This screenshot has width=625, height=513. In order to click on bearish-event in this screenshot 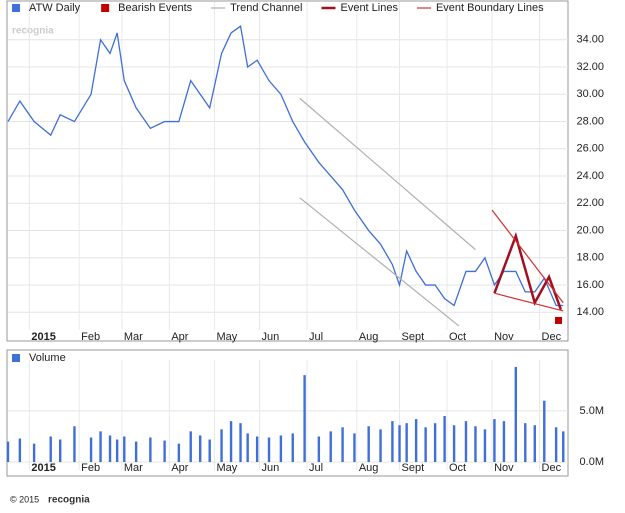, I will do `click(559, 320)`.